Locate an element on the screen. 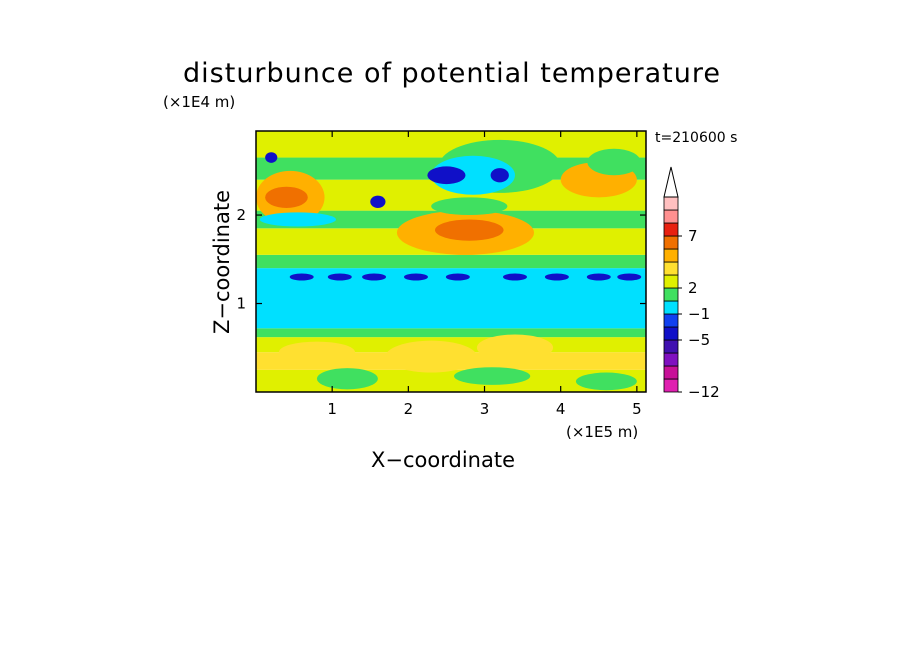 This screenshot has width=904, height=654. x-axis-label: X−coordinate is located at coordinates (443, 460).